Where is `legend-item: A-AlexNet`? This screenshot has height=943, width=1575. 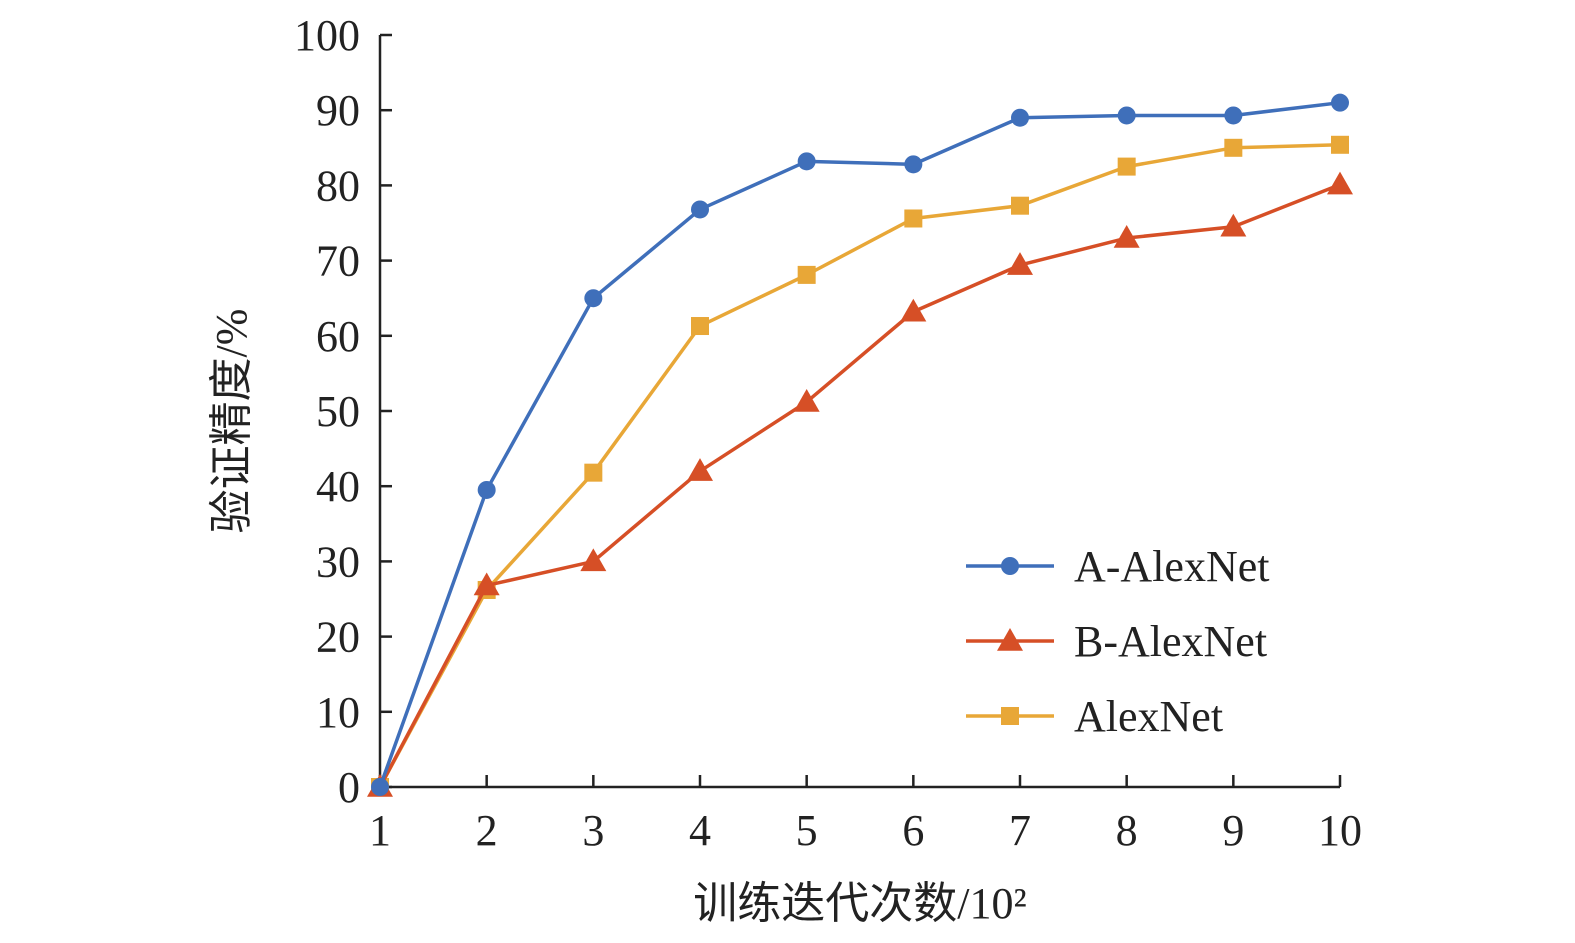 legend-item: A-AlexNet is located at coordinates (1118, 566).